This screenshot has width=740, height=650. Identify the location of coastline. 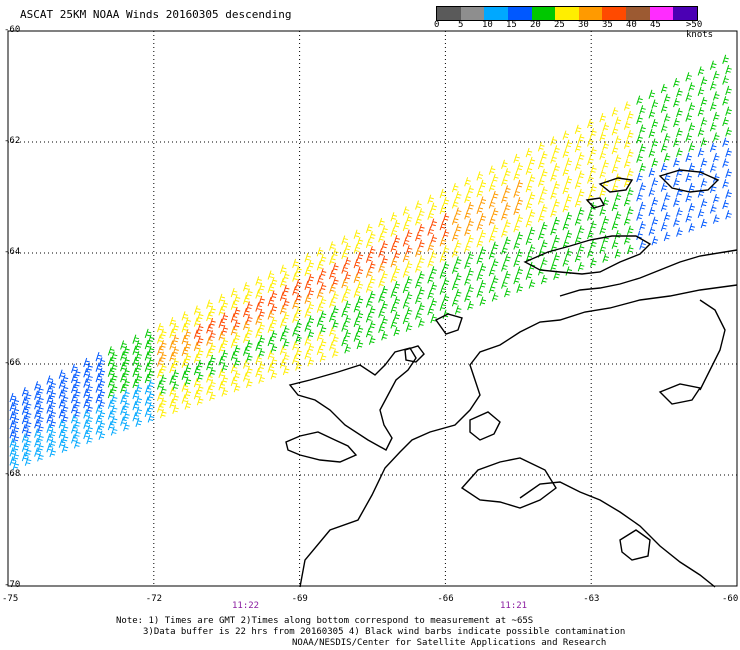
(352, 399).